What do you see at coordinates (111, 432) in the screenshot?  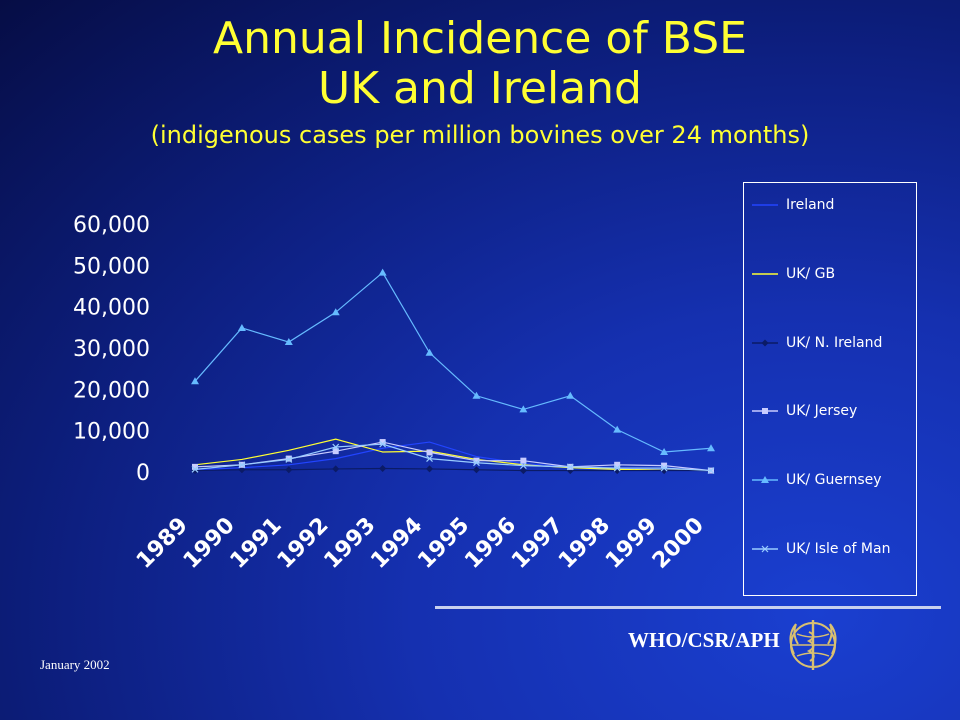 I see `y-tick-label: 10,000` at bounding box center [111, 432].